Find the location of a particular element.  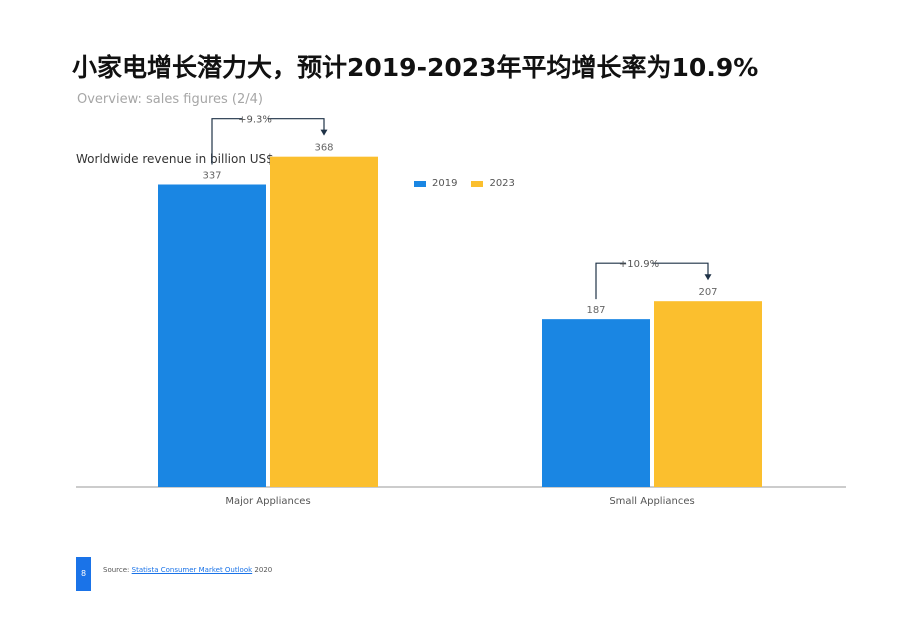

bar-major-2019 is located at coordinates (212, 335).